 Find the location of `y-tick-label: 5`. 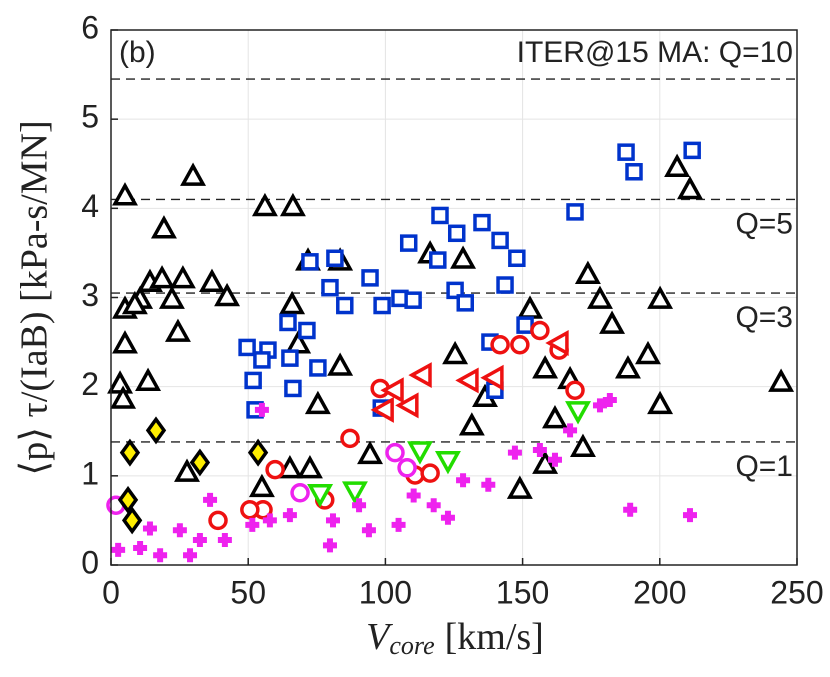

y-tick-label: 5 is located at coordinates (90, 117).